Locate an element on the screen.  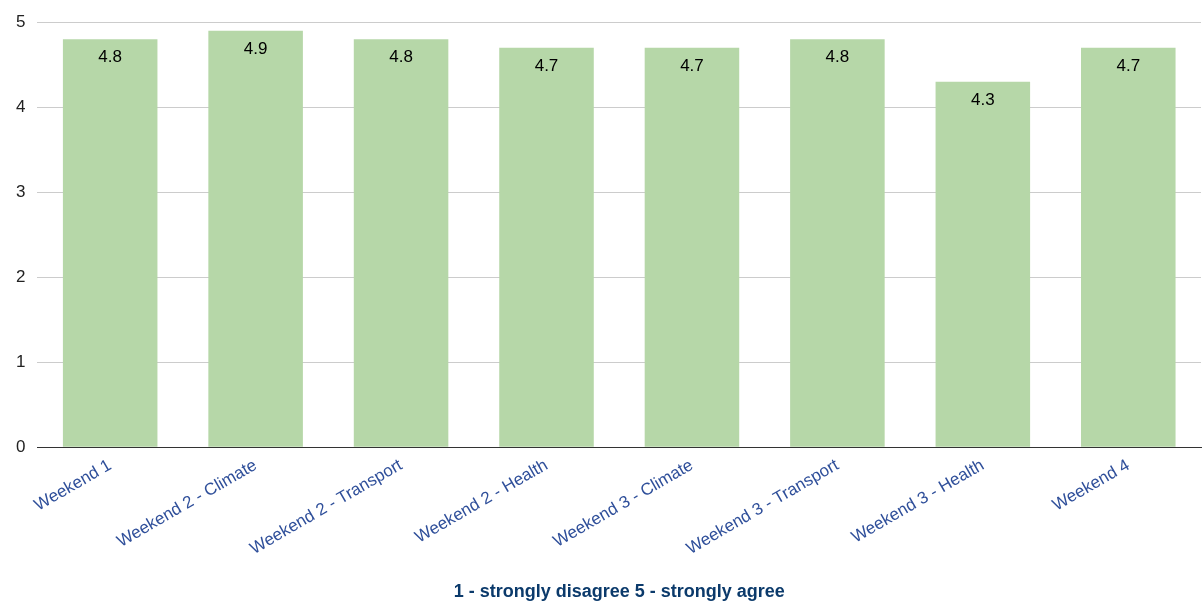
data-label: 4.3 is located at coordinates (983, 99).